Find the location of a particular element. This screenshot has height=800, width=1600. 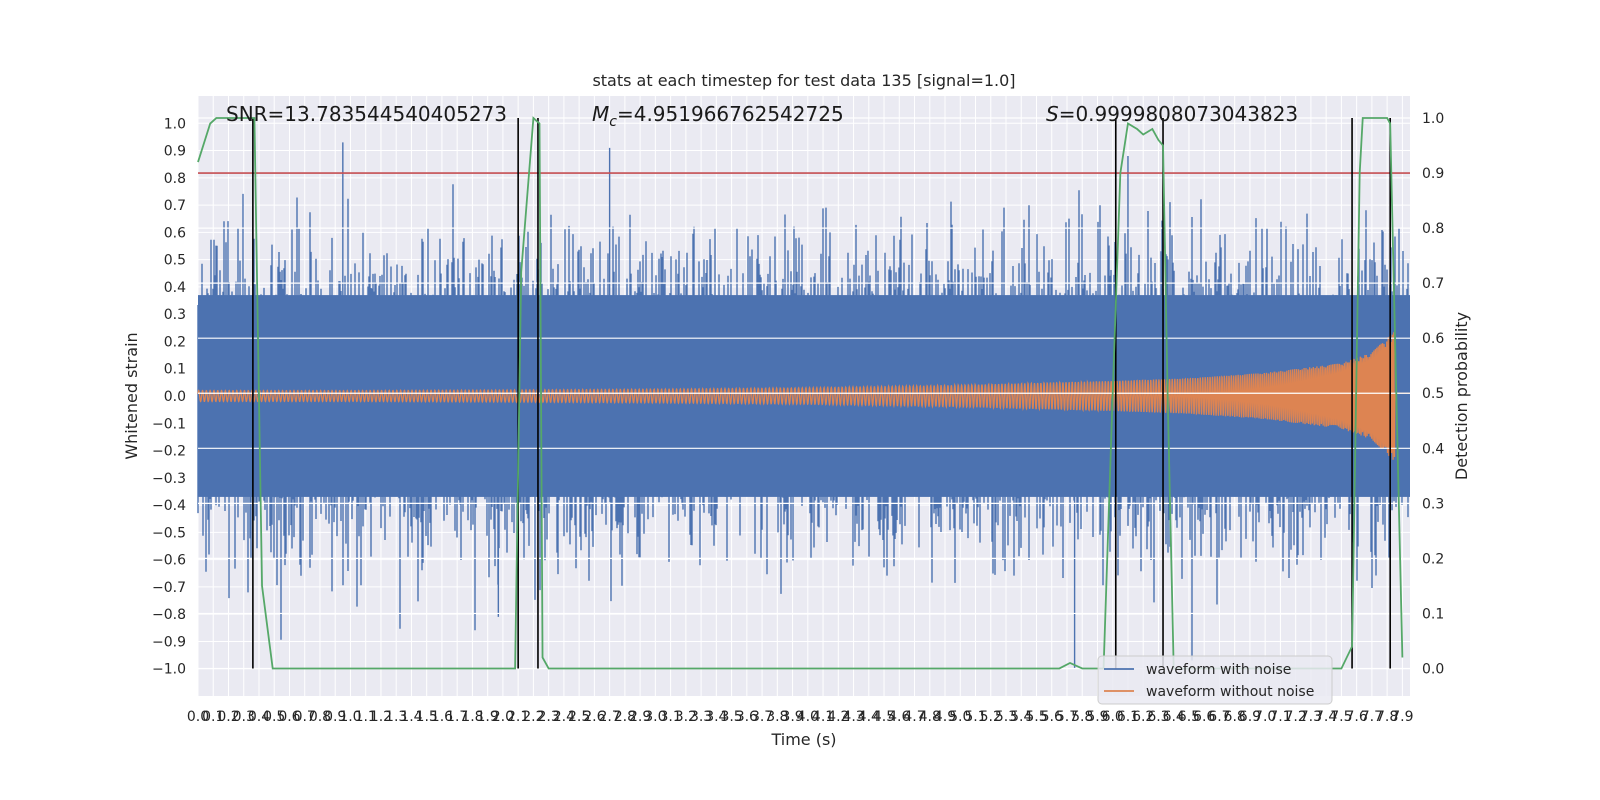

y-tick-label: −0.1 is located at coordinates (169, 424).